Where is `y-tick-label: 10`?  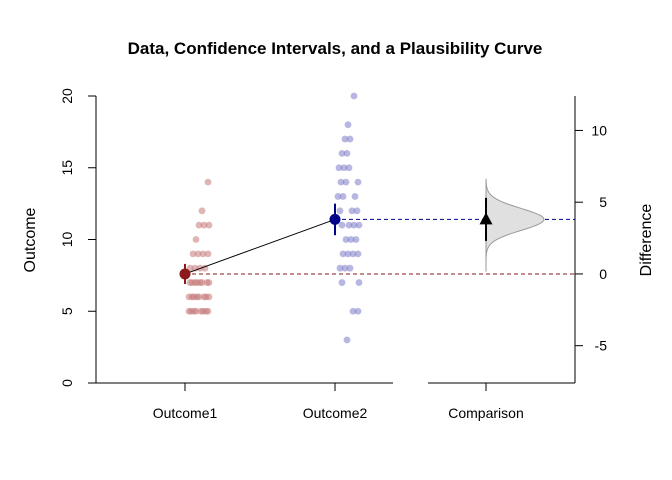
y-tick-label: 10 is located at coordinates (67, 240).